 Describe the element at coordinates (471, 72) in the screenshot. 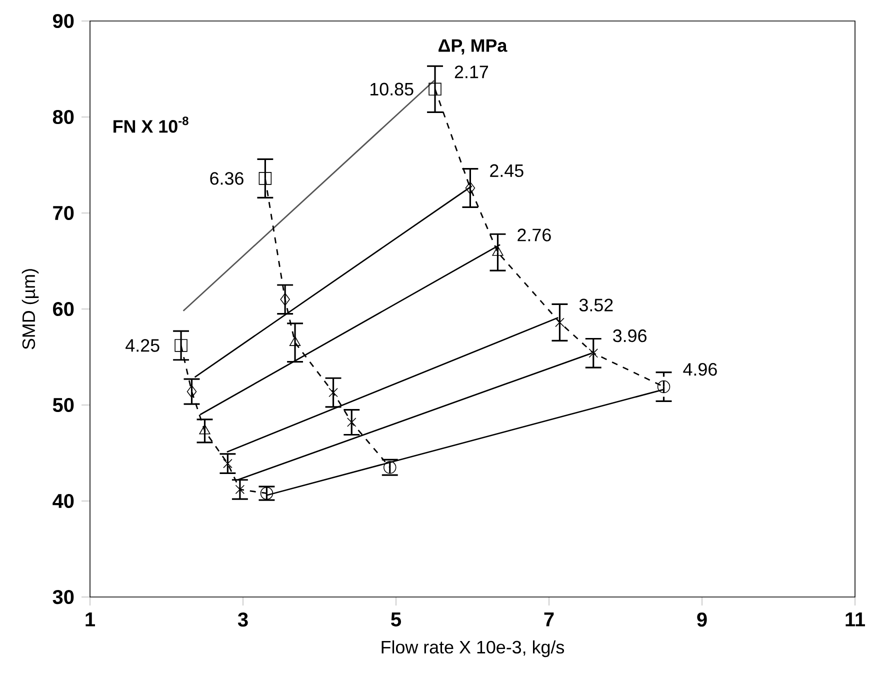

I see `series-label: 2.17` at that location.